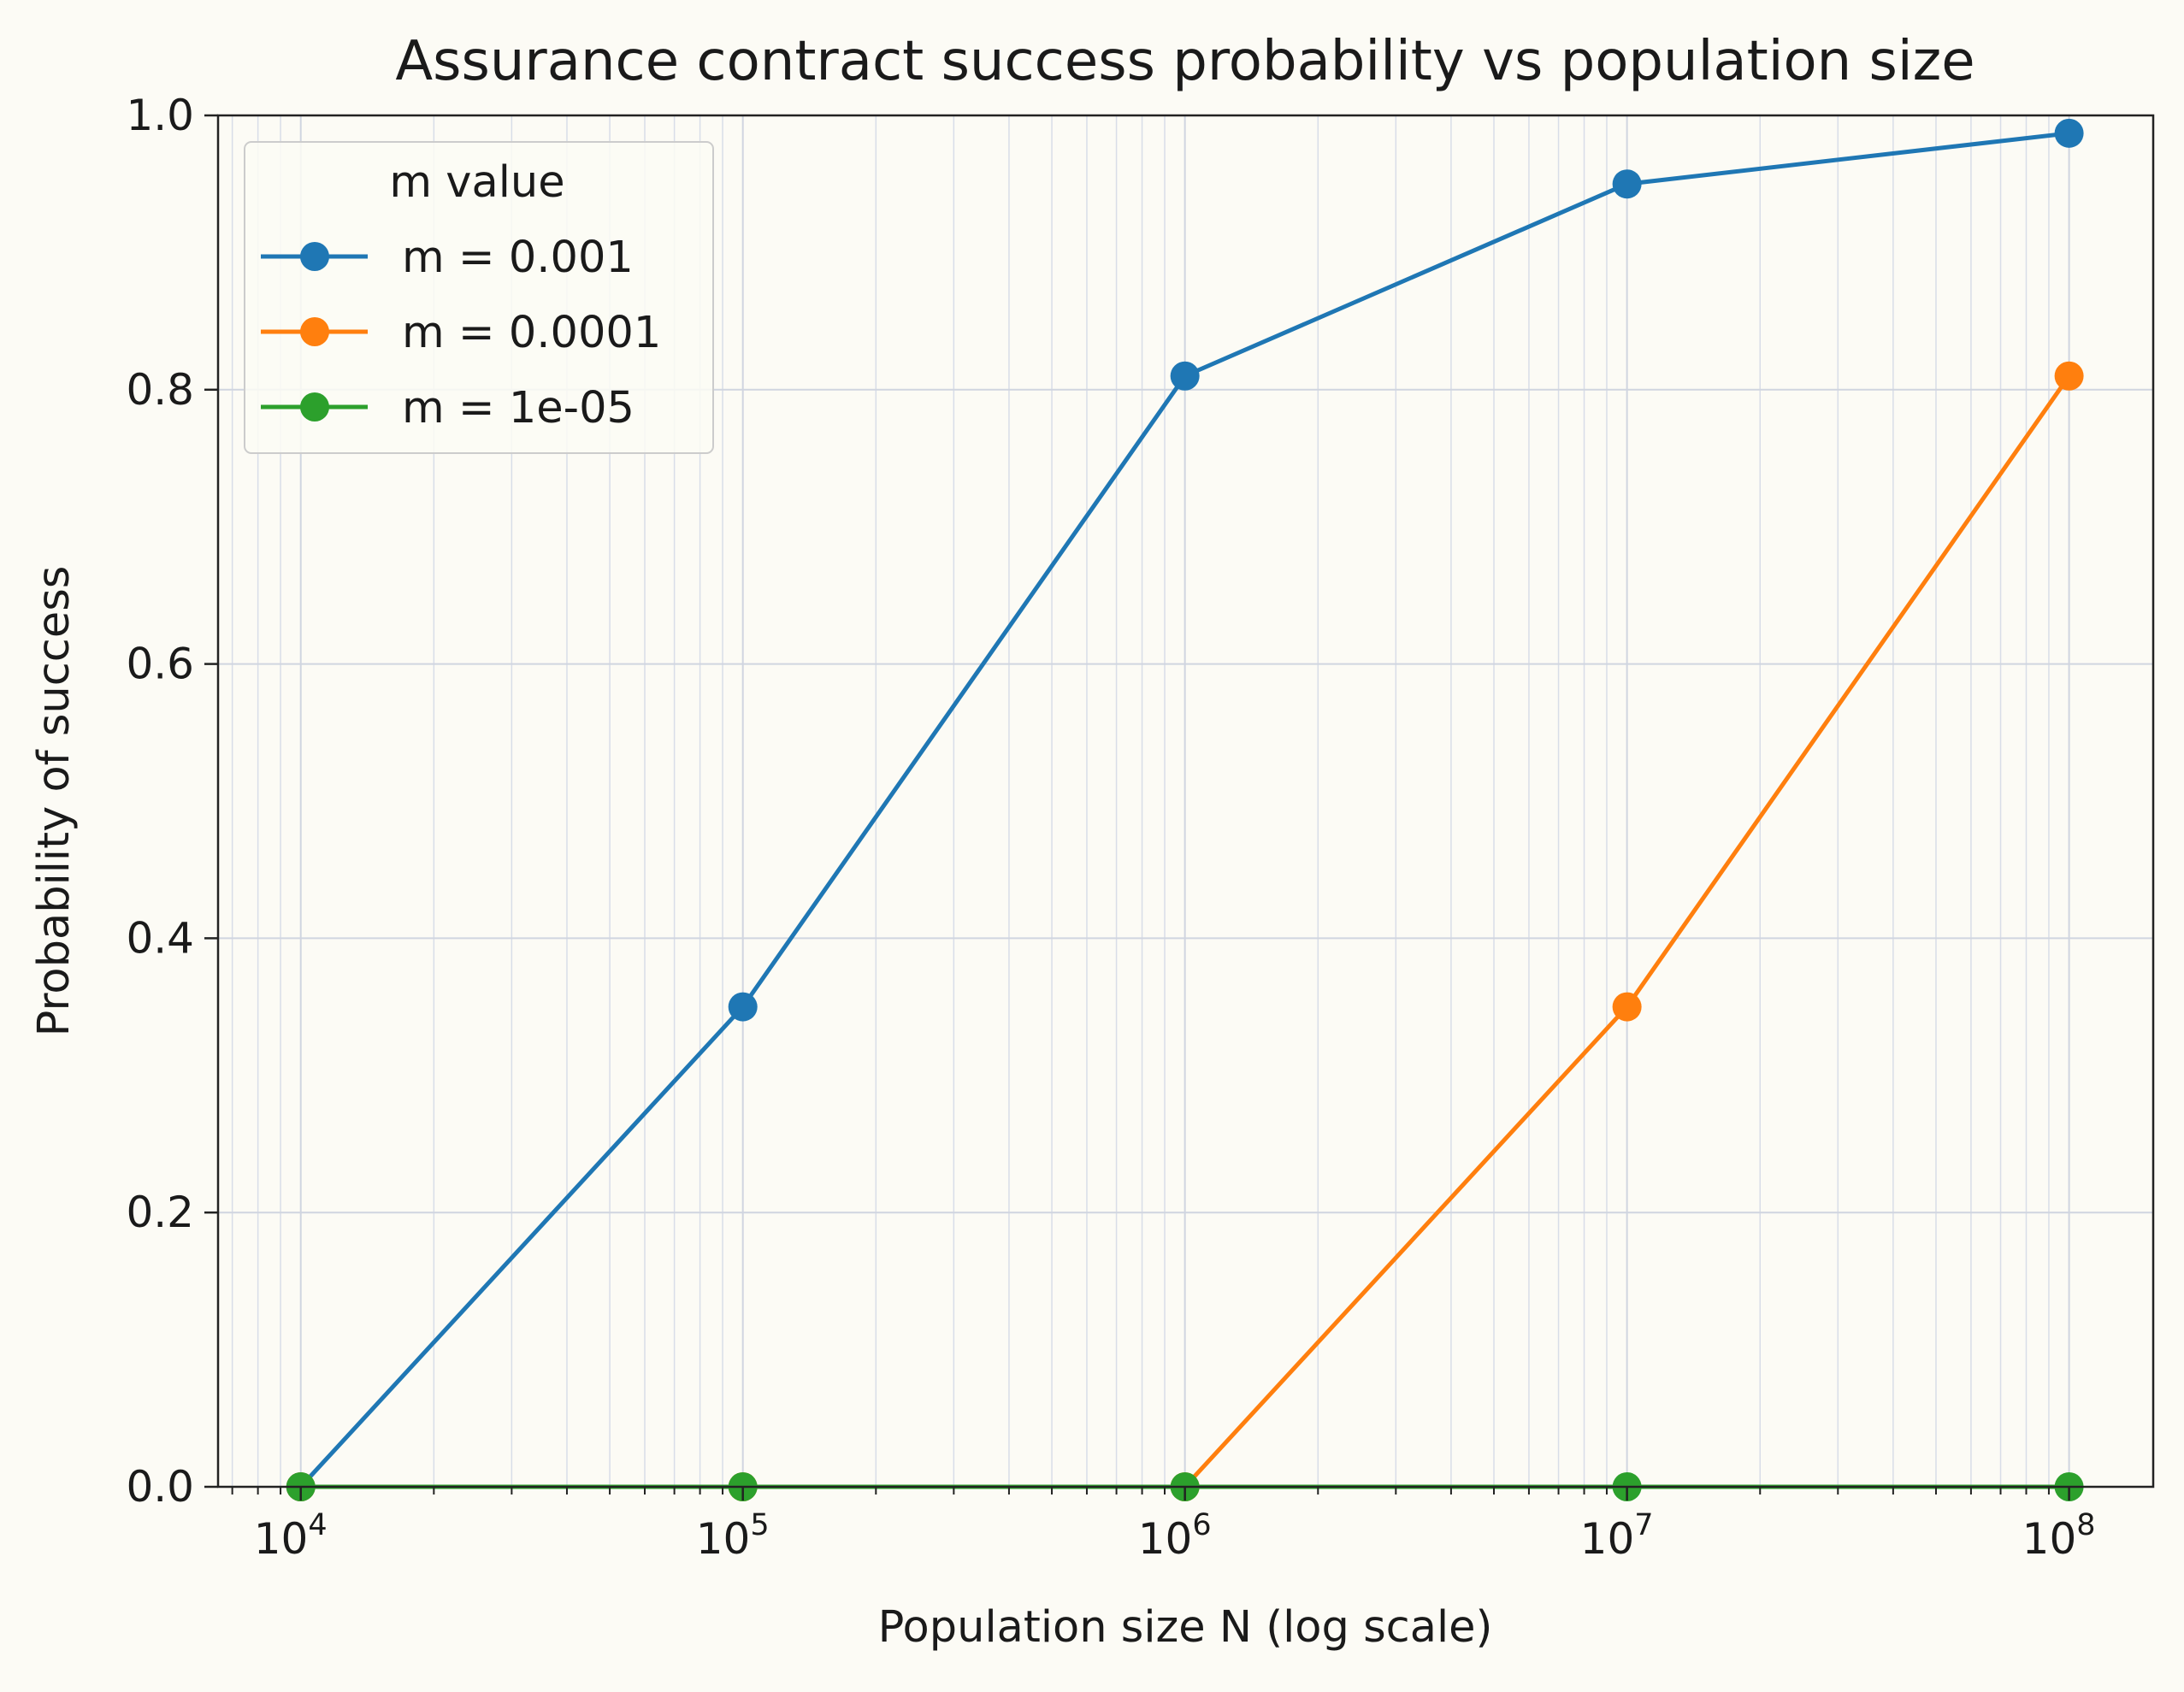  I want to click on legend-label: m = 0.001, so click(518, 258).